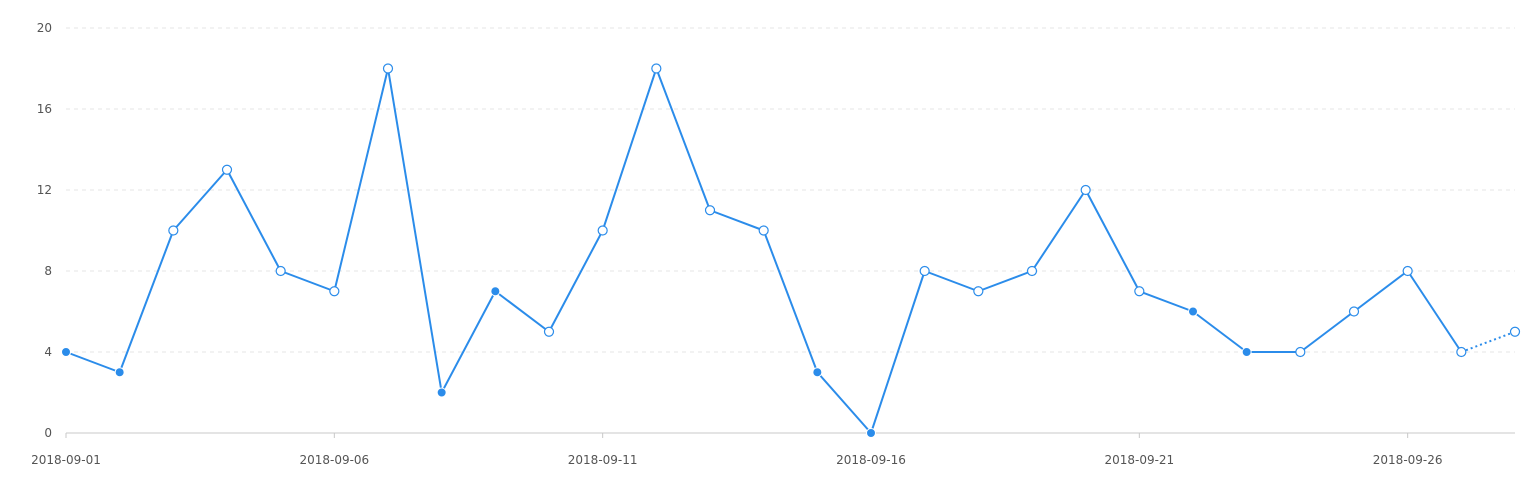 The image size is (1532, 485). Describe the element at coordinates (44, 190) in the screenshot. I see `y-tick-label: 12` at that location.